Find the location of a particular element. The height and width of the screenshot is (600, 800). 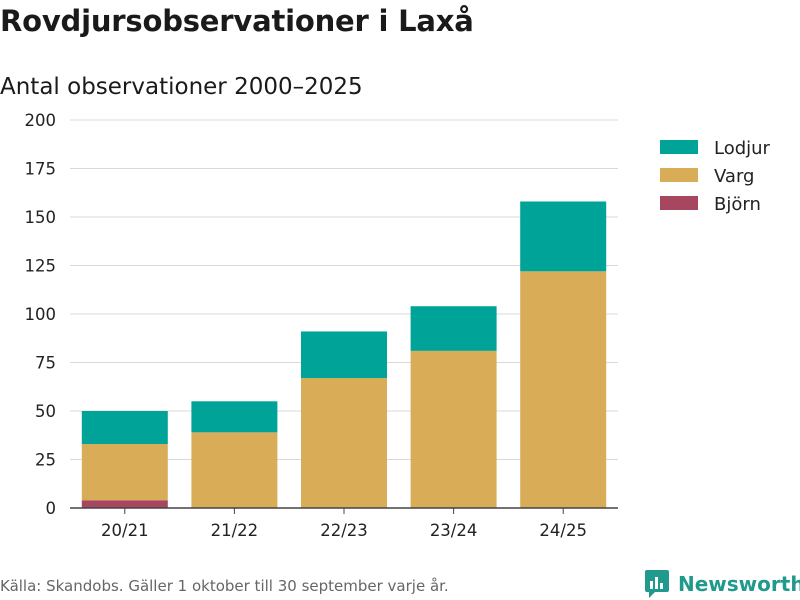

brand-name: Newsworthy is located at coordinates (739, 584).